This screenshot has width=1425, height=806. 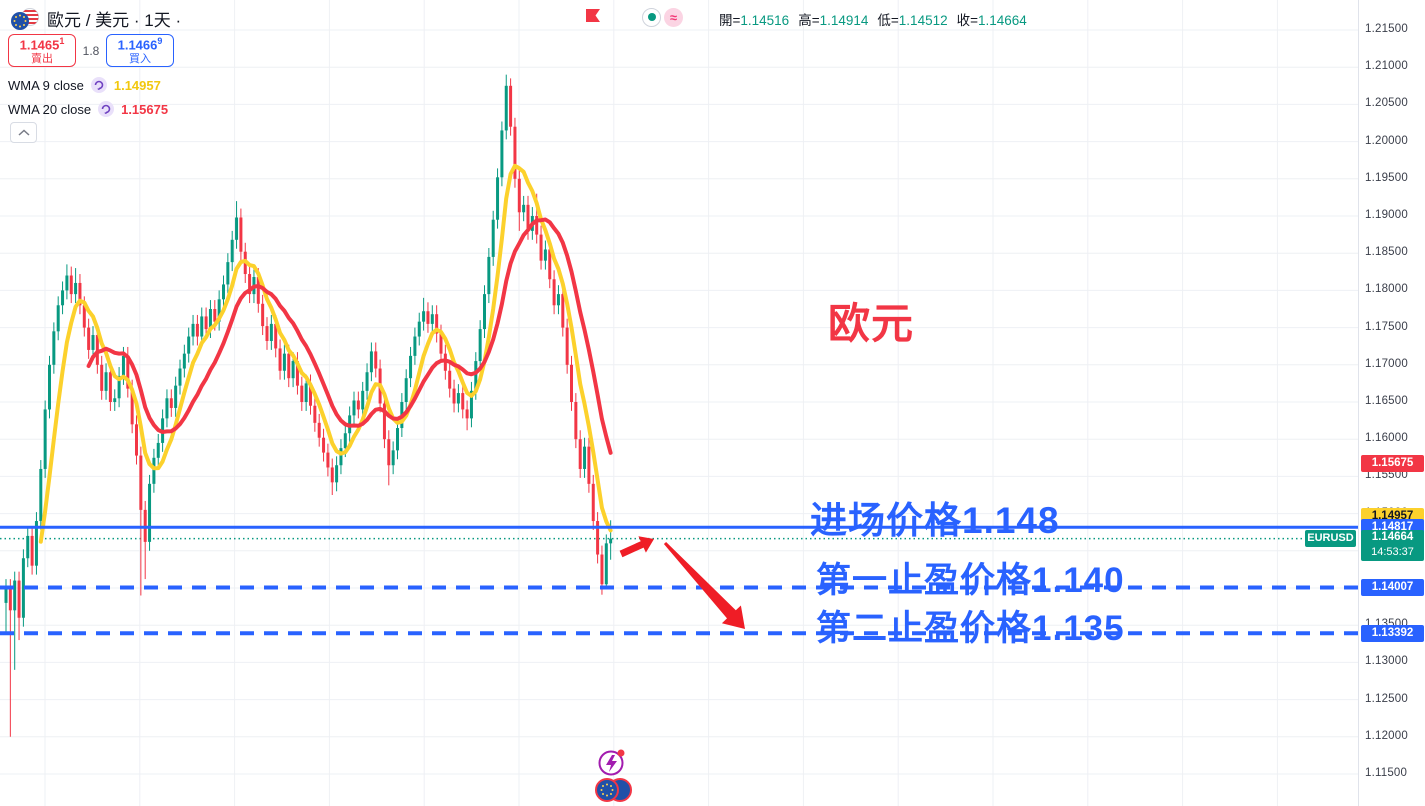 What do you see at coordinates (935, 520) in the screenshot?
I see `annotation-entry-price: 进场价格1.148` at bounding box center [935, 520].